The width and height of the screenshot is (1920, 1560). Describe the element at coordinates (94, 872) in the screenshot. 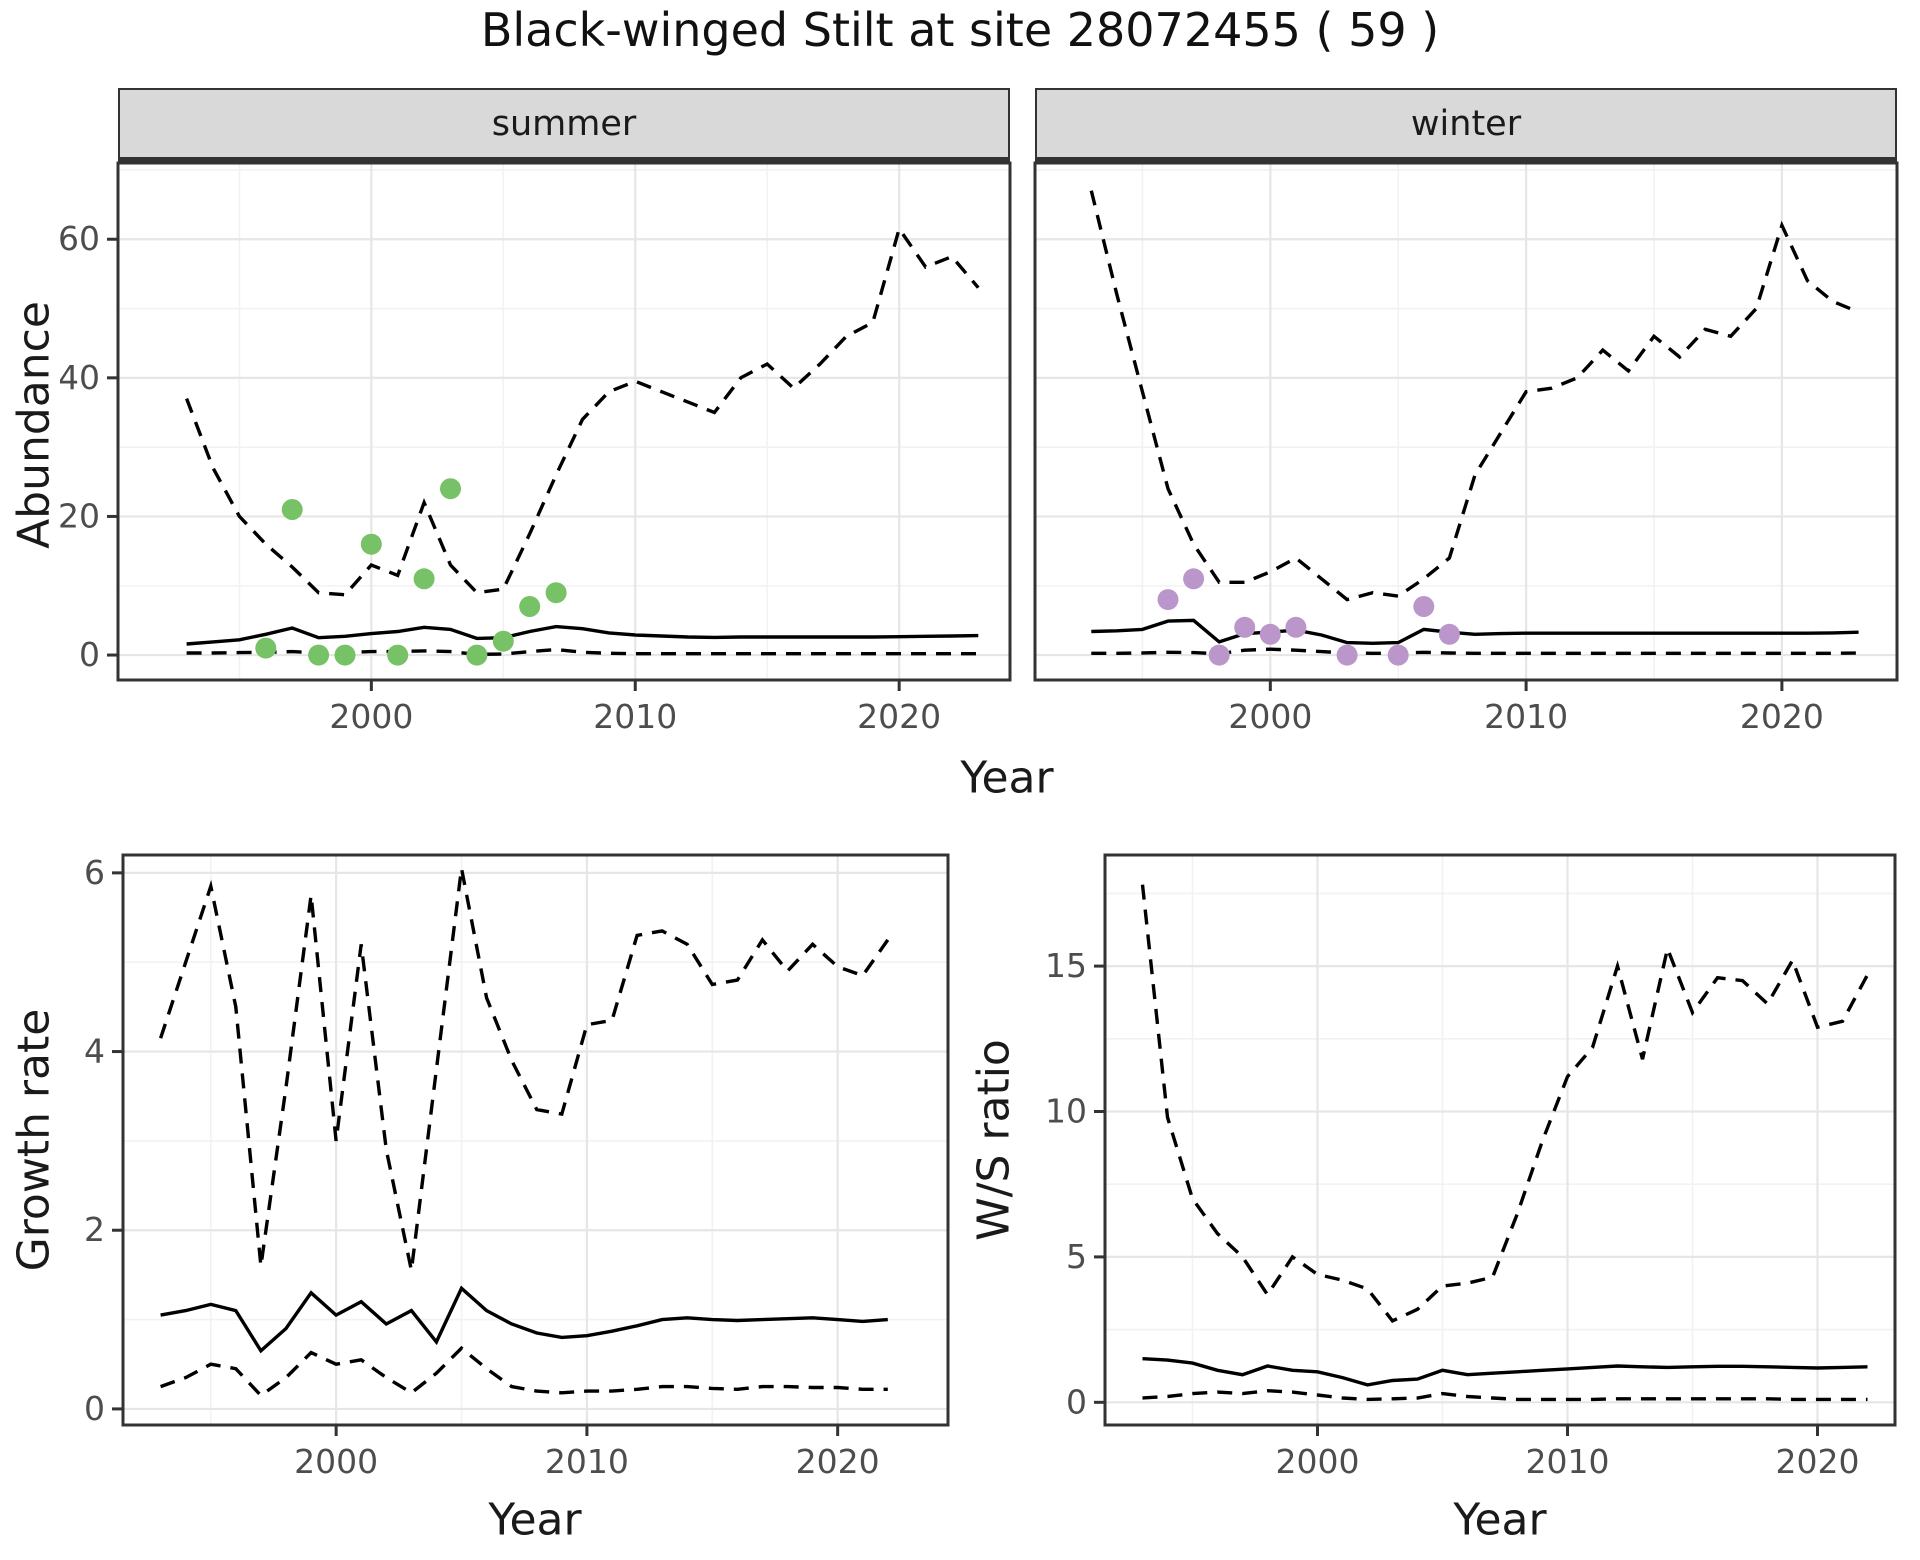

I see `y-tick-label: 6` at that location.